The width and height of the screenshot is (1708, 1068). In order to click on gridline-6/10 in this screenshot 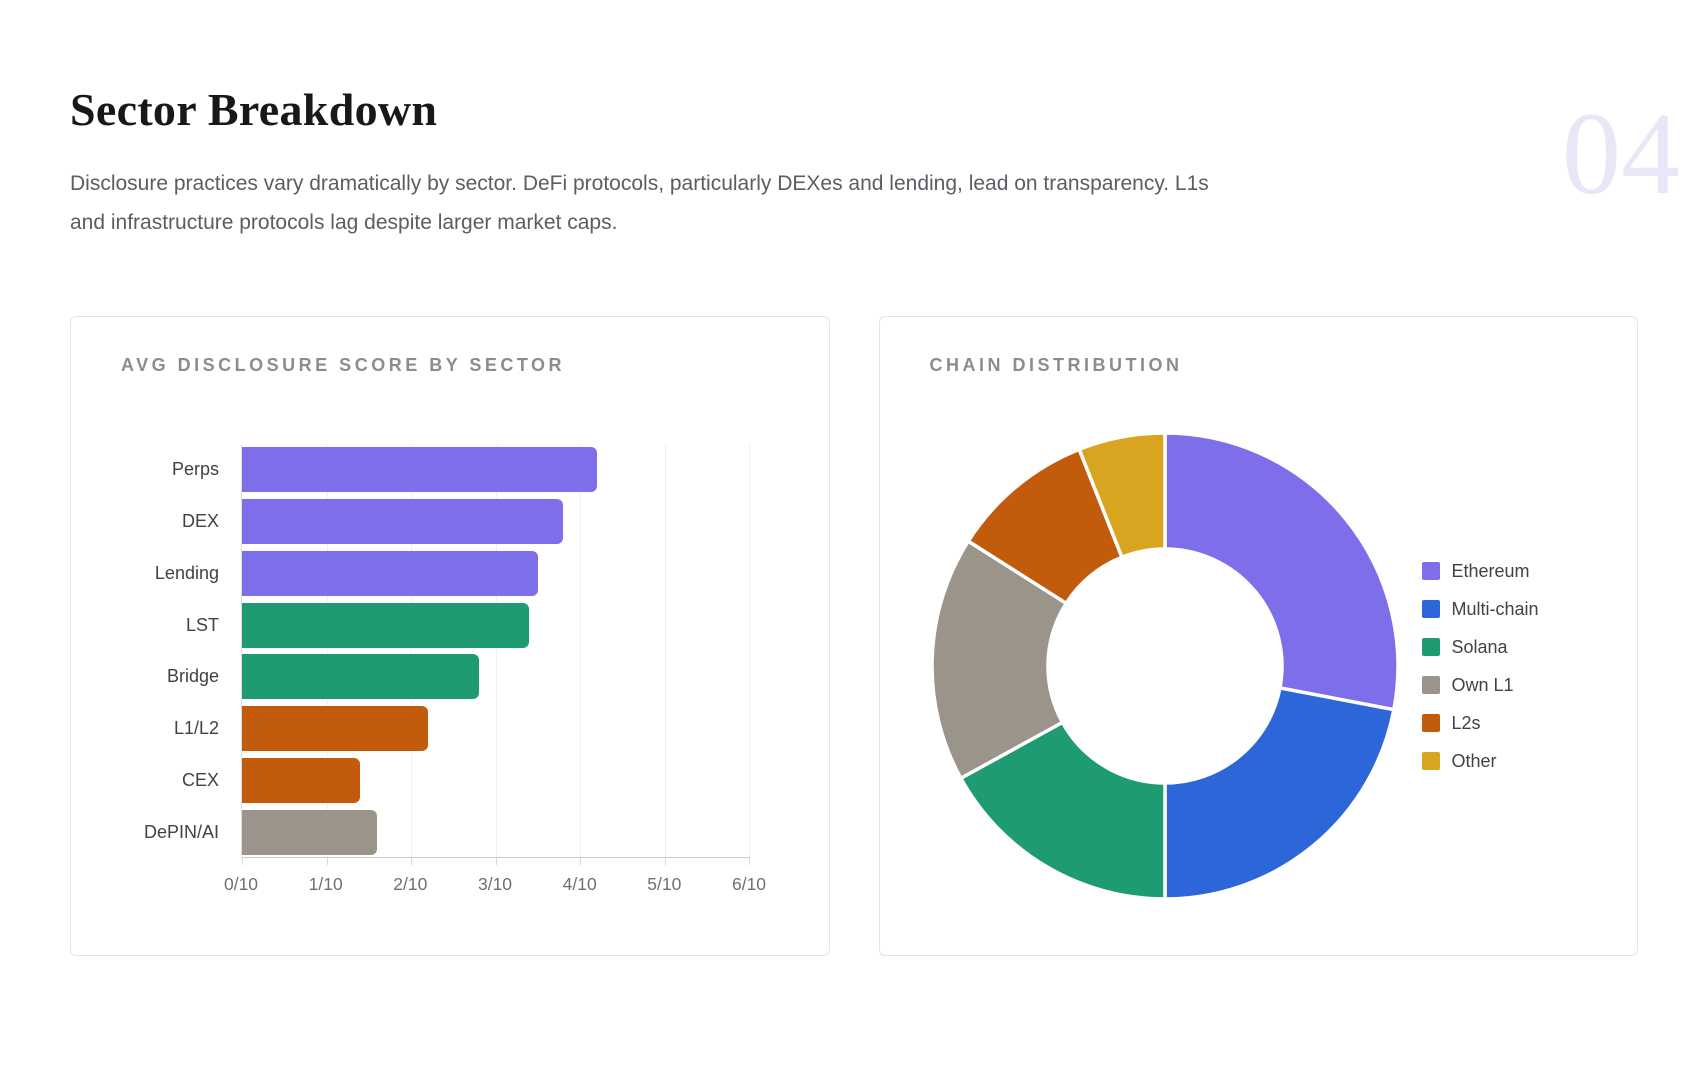, I will do `click(749, 650)`.